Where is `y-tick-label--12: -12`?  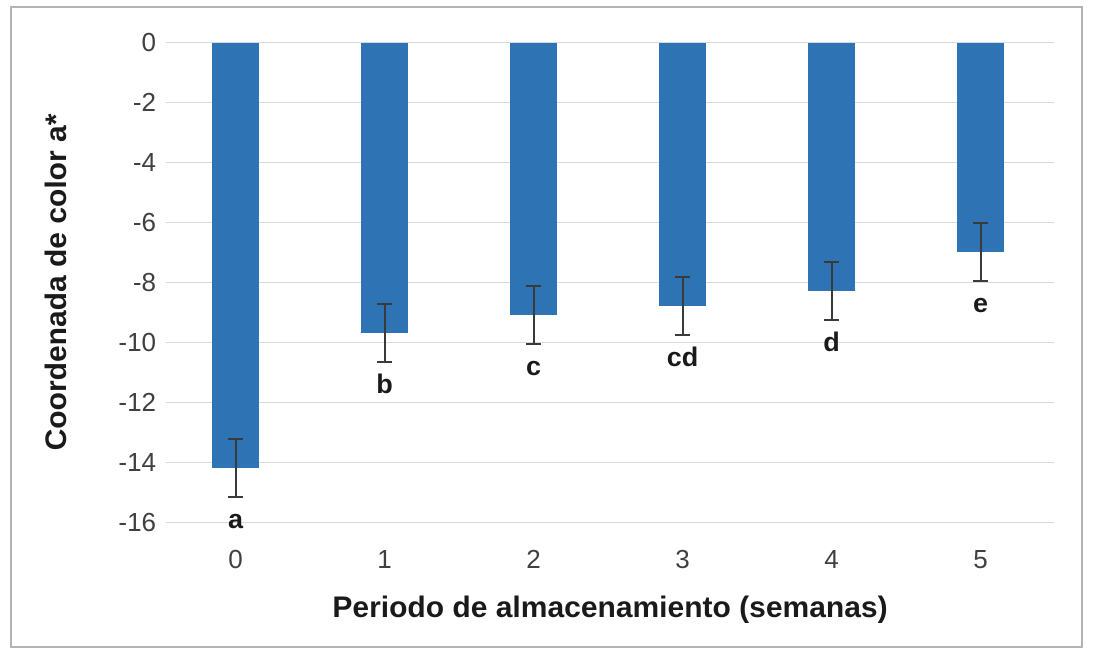 y-tick-label--12: -12 is located at coordinates (137, 402).